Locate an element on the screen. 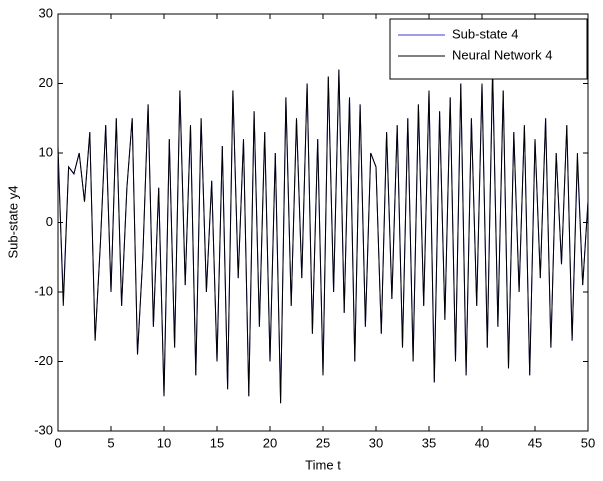  x-tick-label: 5 is located at coordinates (110, 442).